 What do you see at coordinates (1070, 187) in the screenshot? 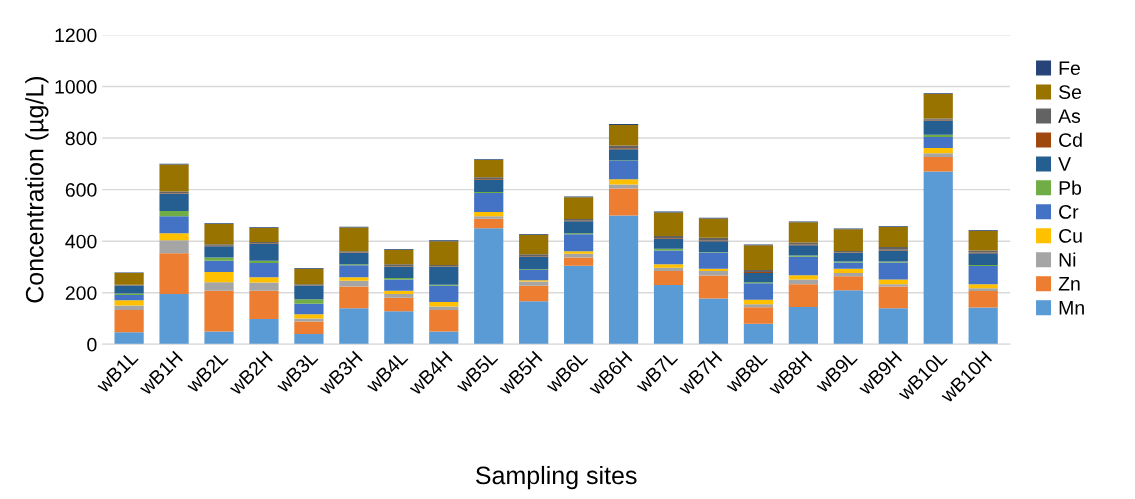
I see `legend-label: Pb` at bounding box center [1070, 187].